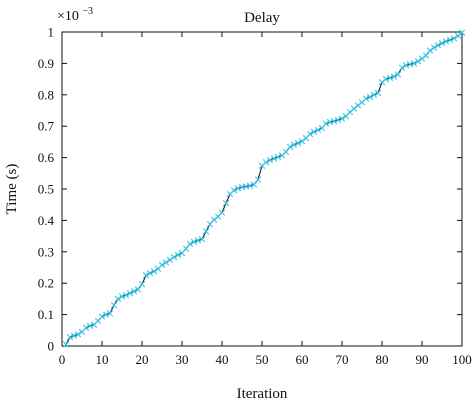  Describe the element at coordinates (46, 189) in the screenshot. I see `y-tick-label: 0.5` at that location.